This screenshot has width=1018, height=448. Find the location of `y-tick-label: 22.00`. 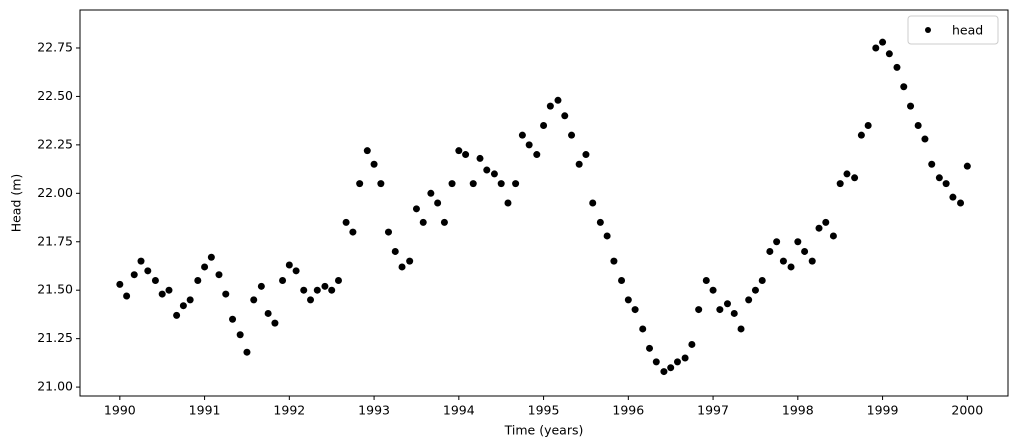

y-tick-label: 22.00 is located at coordinates (55, 192).